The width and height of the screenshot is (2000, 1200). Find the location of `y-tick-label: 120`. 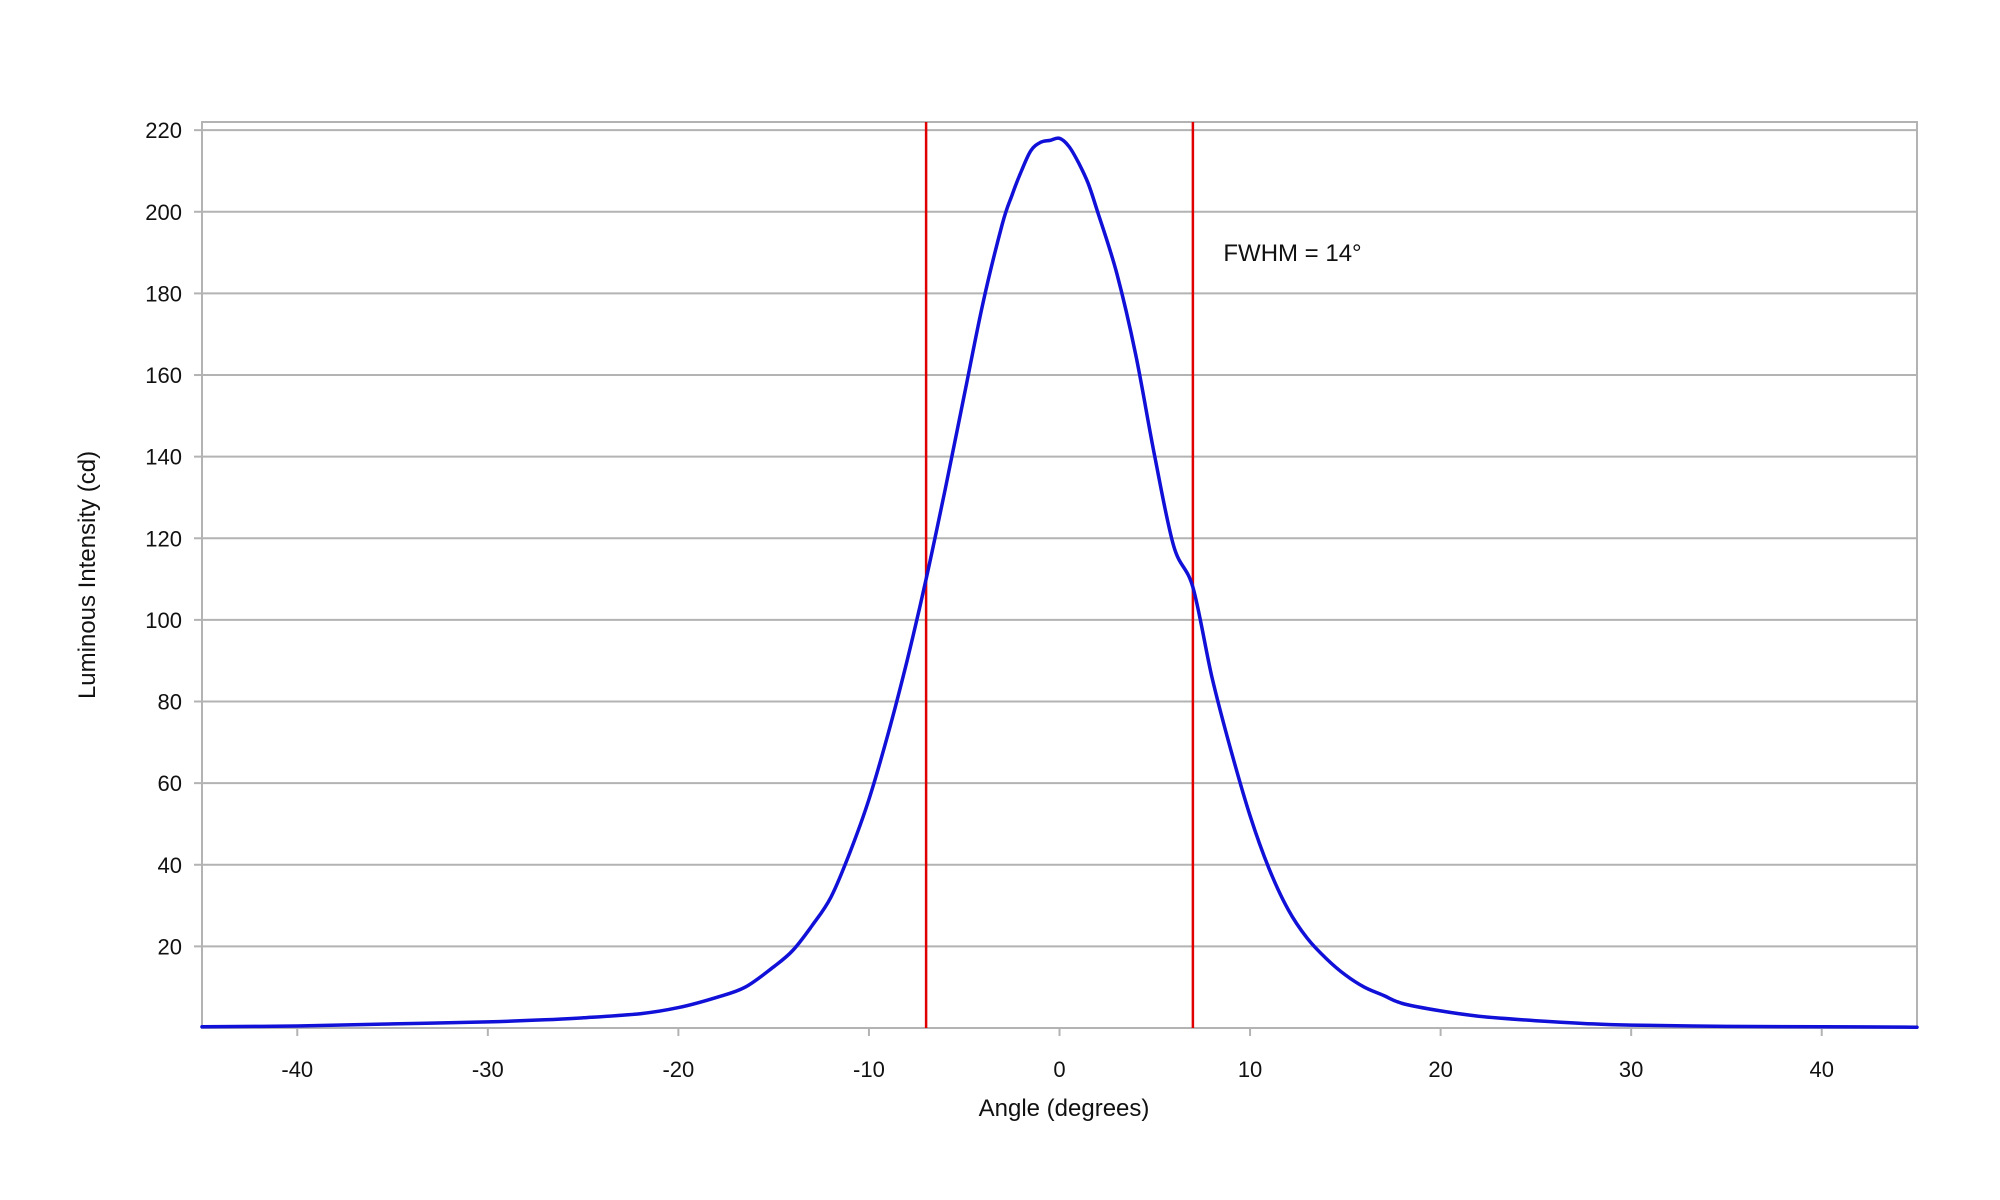

y-tick-label: 120 is located at coordinates (163, 538).